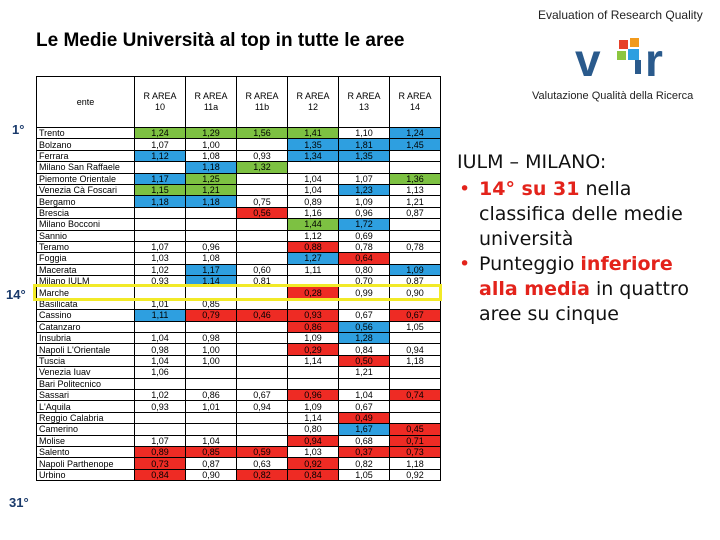 Image resolution: width=720 pixels, height=540 pixels. Describe the element at coordinates (529, 189) in the screenshot. I see `ranking-highlight: 14° su 31` at that location.